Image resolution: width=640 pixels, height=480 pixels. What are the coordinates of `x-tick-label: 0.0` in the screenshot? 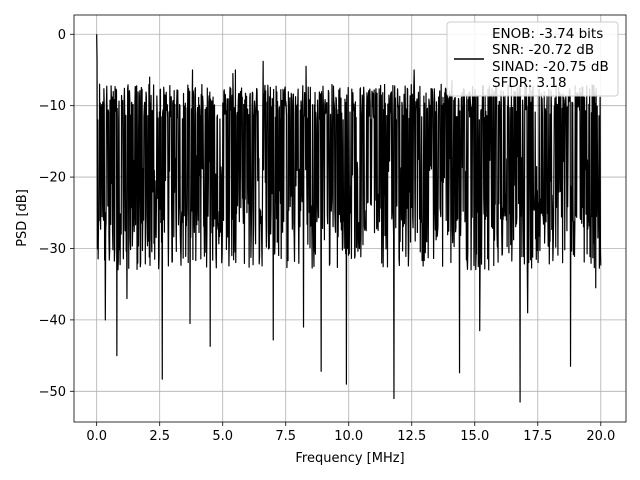 It's located at (96, 436).